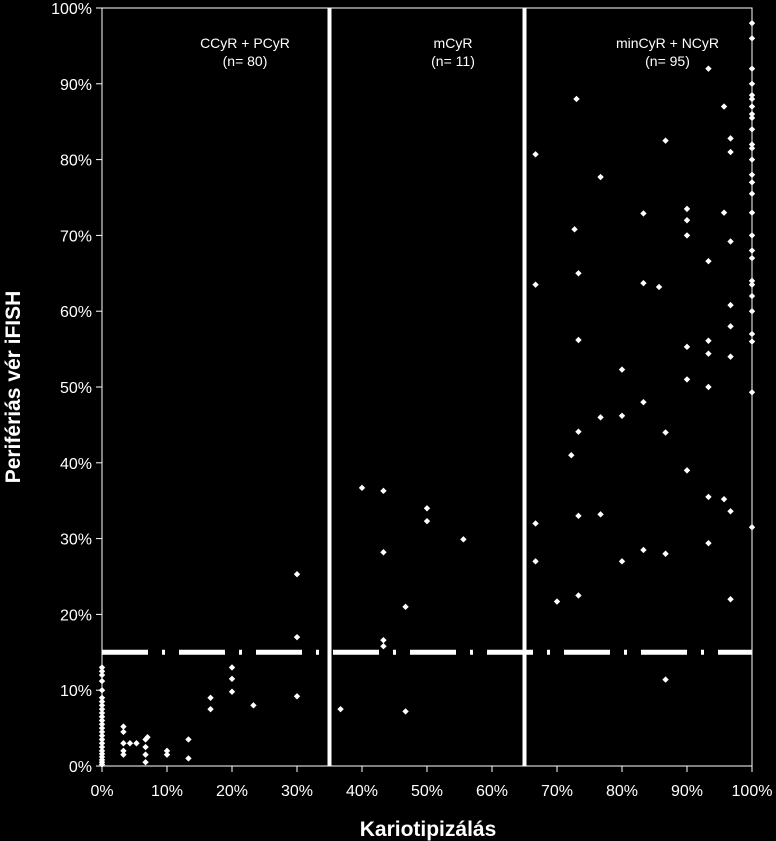 Image resolution: width=776 pixels, height=841 pixels. I want to click on x-tick-label: 60%, so click(492, 791).